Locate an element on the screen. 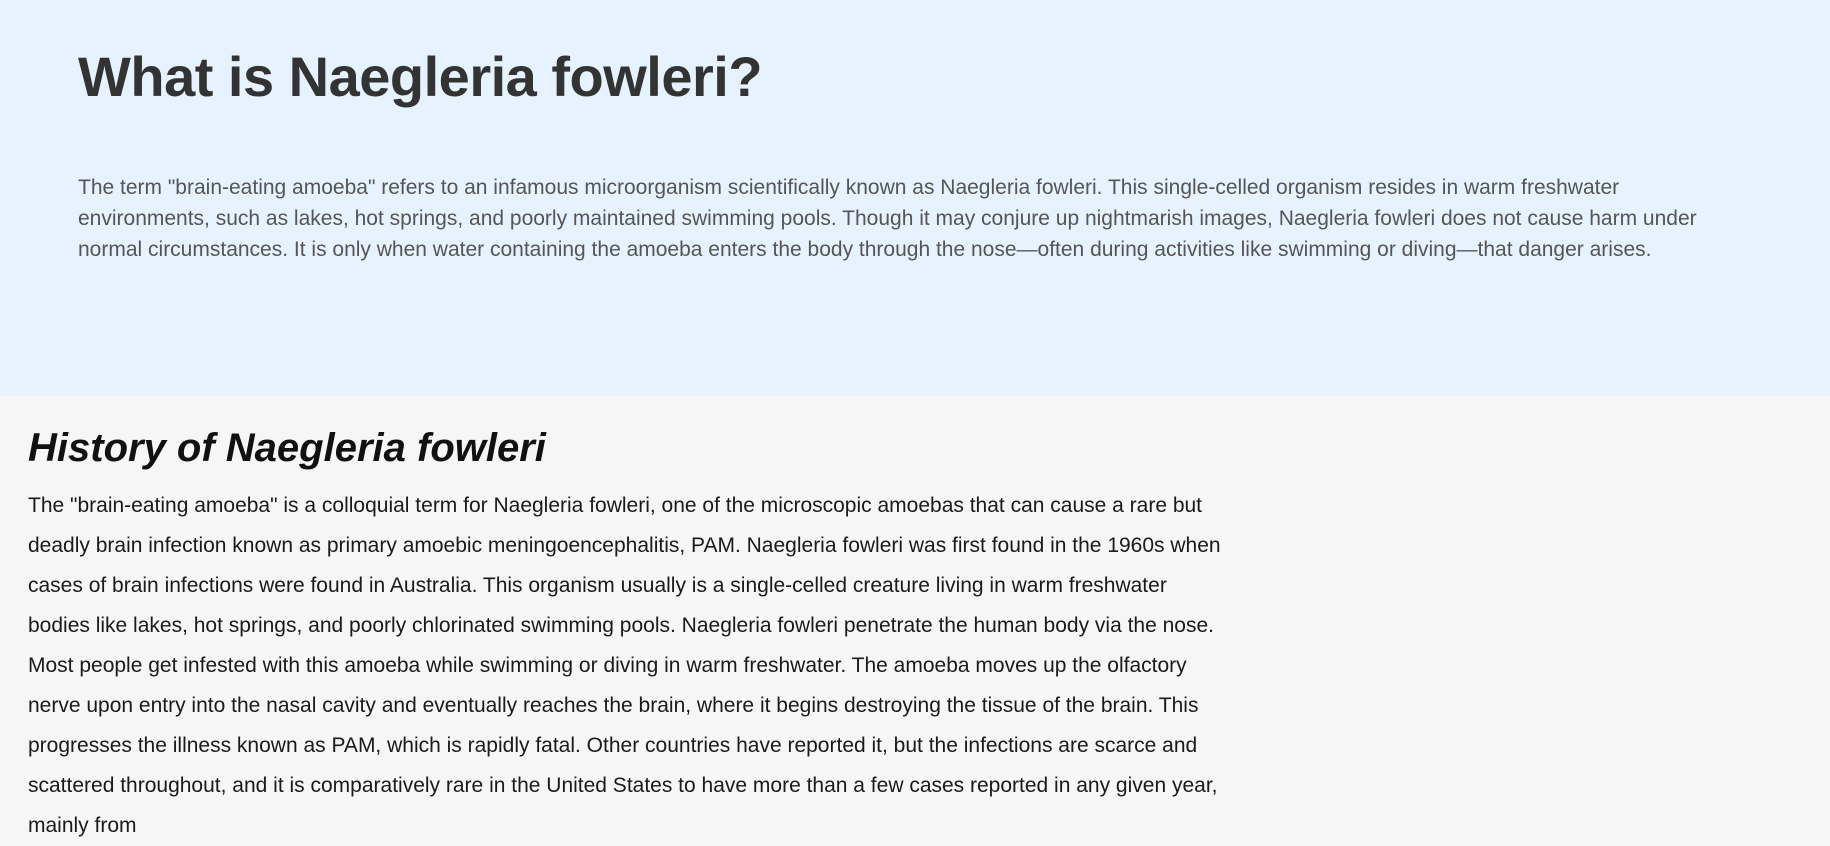  history-heading: History of Naegleria fowleri is located at coordinates (287, 448).